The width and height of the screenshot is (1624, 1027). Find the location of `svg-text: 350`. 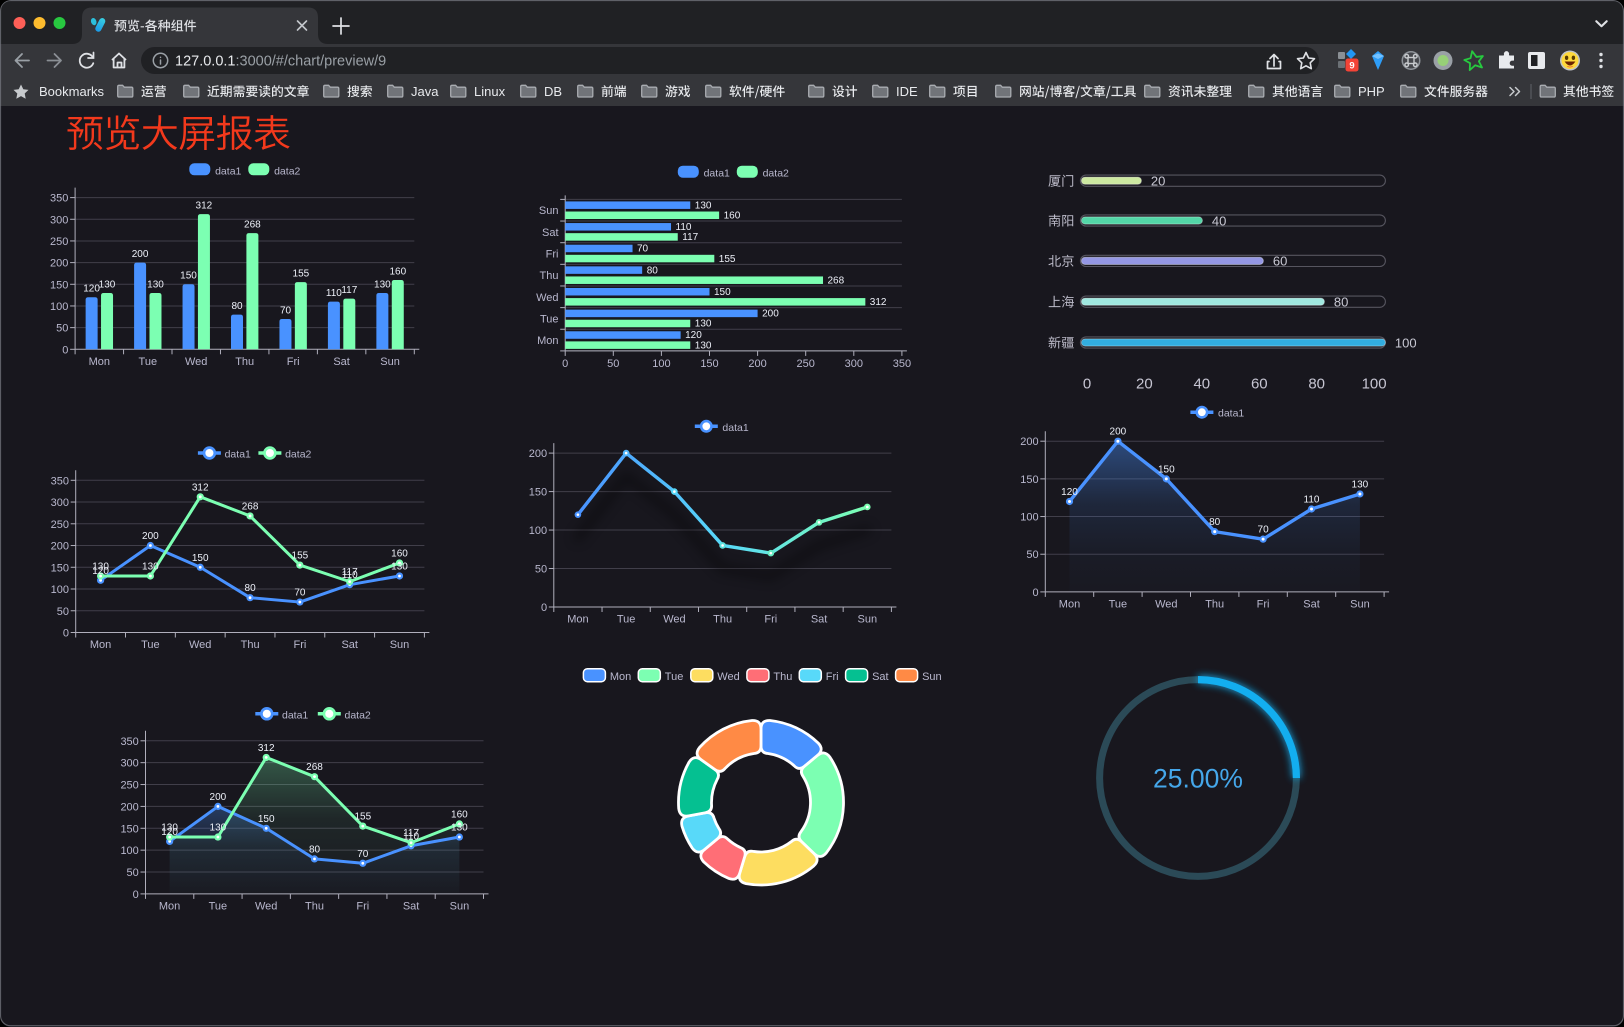

svg-text: 350 is located at coordinates (129, 742).